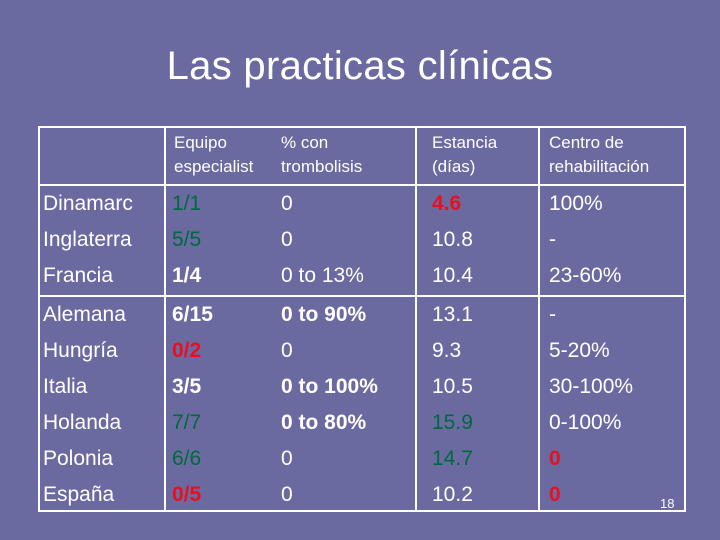  Describe the element at coordinates (192, 314) in the screenshot. I see `equipo-cell: 6/15` at that location.